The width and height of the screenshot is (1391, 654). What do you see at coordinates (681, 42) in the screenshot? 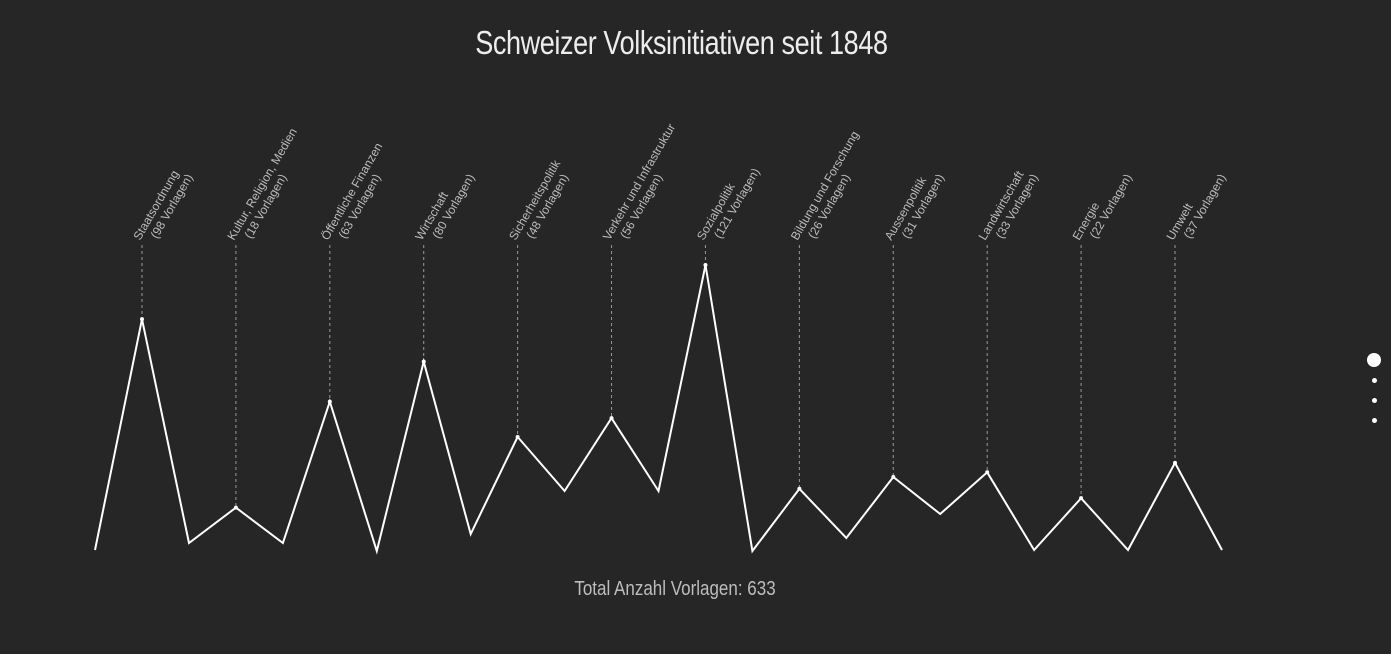
I see `chart-title: Schweizer Volksinitiativen seit 1848` at bounding box center [681, 42].